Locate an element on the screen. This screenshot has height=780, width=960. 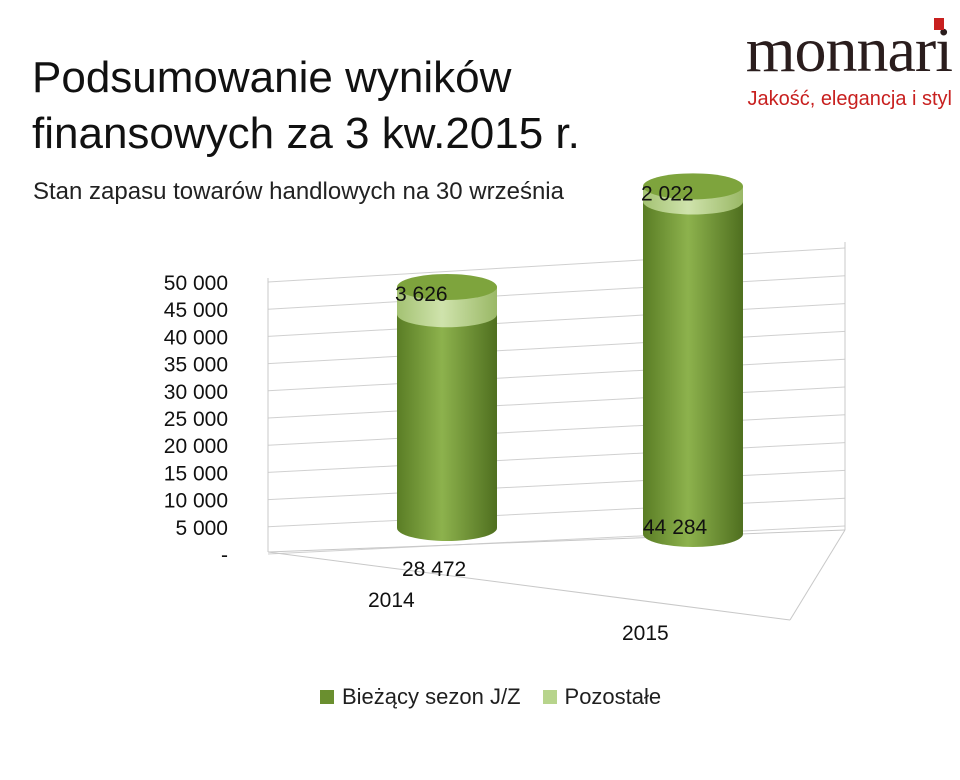
legend-item-other: Pozostałe is located at coordinates (602, 697).